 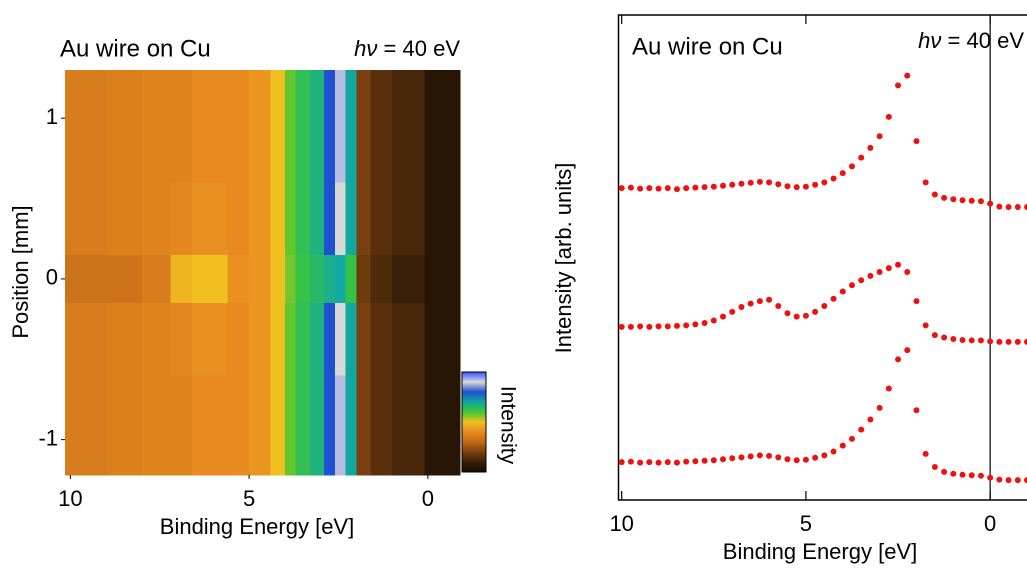 What do you see at coordinates (707, 46) in the screenshot?
I see `edc-title: Au wire on Cu` at bounding box center [707, 46].